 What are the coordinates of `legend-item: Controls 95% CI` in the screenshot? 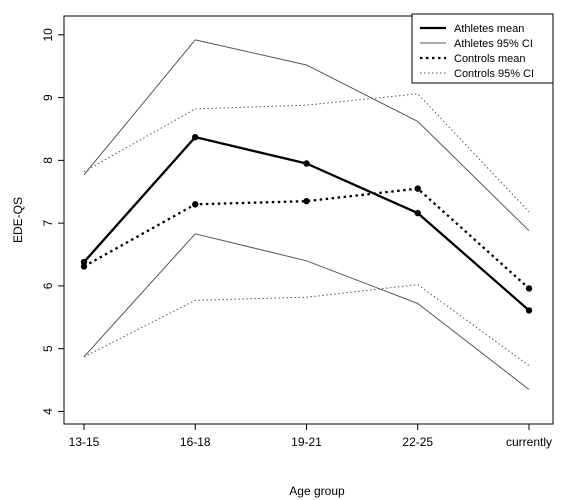 It's located at (477, 74).